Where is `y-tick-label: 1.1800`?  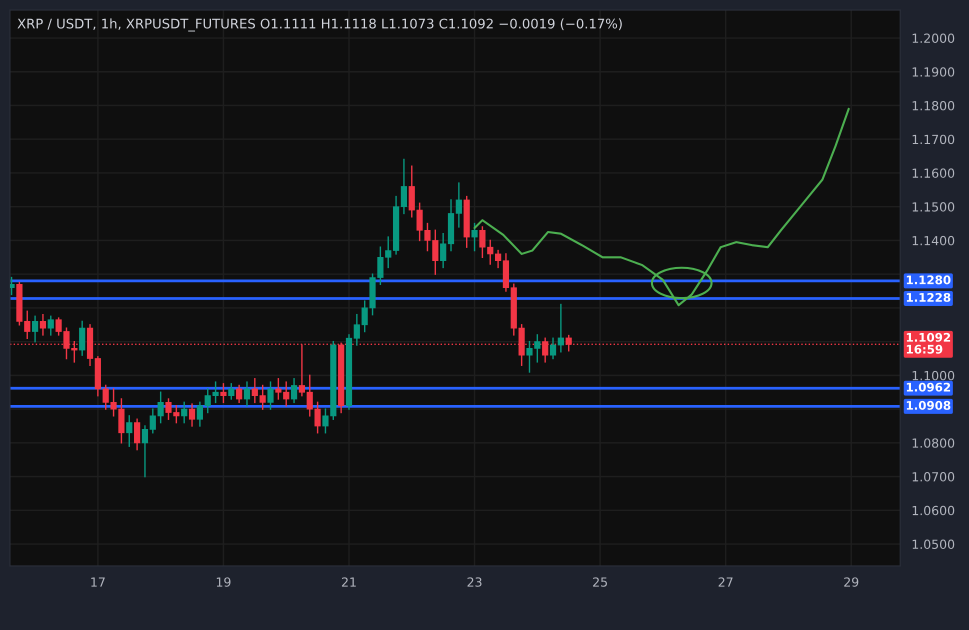 y-tick-label: 1.1800 is located at coordinates (933, 105).